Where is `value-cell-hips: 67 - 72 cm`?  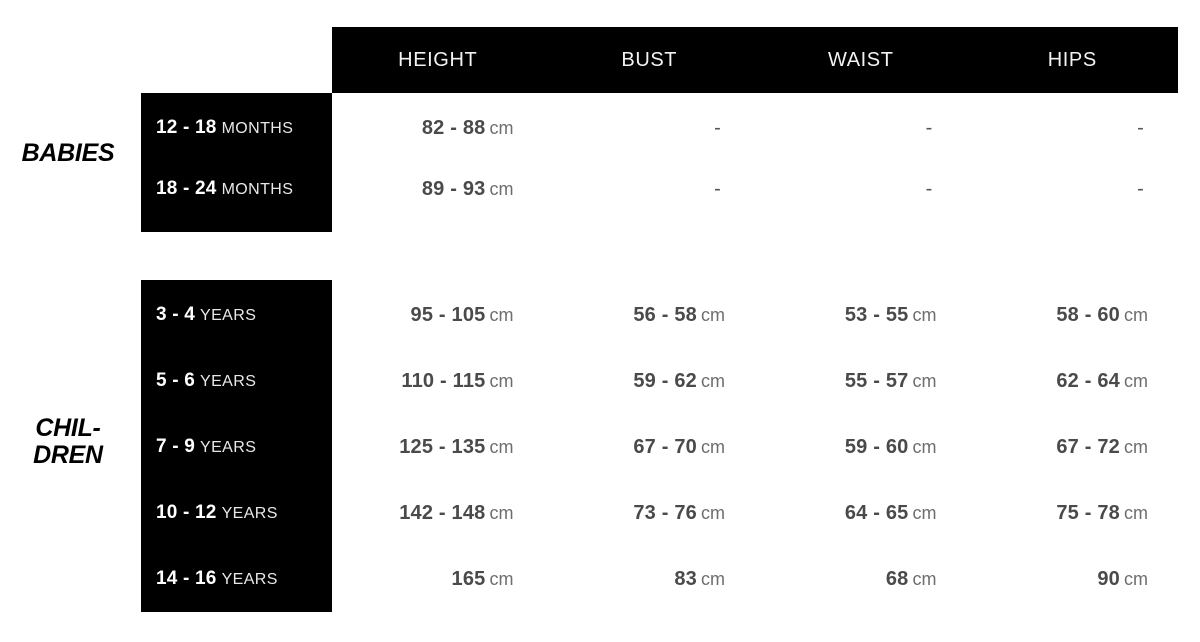 value-cell-hips: 67 - 72 cm is located at coordinates (1073, 447).